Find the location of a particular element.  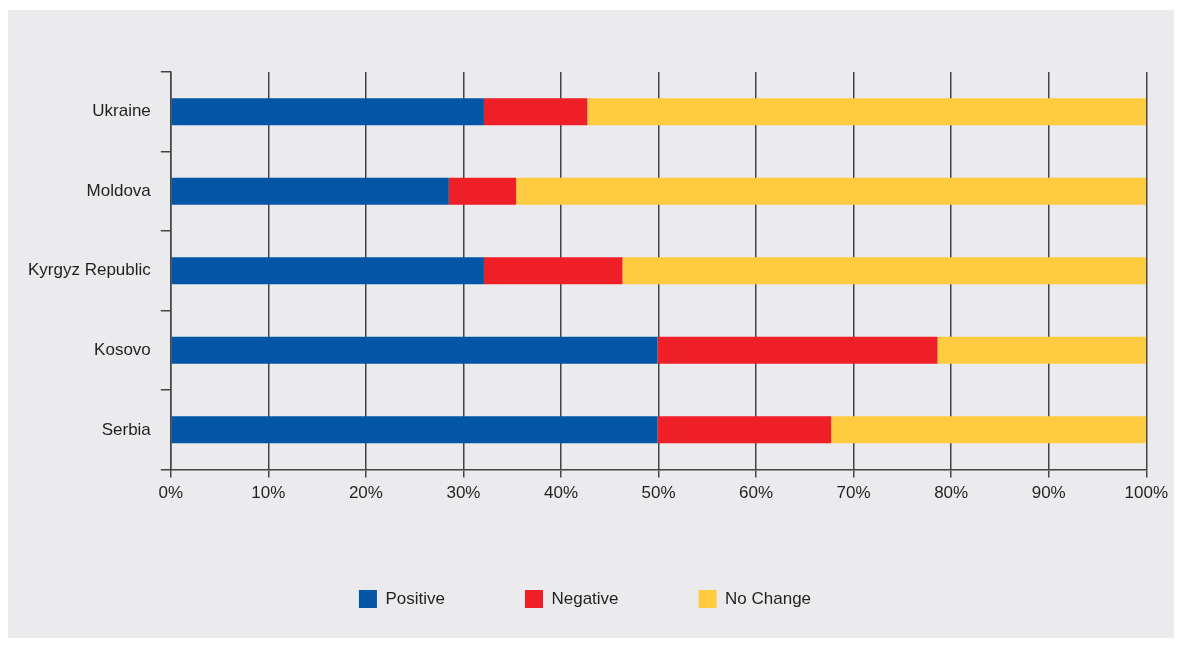

legend-label: Positive is located at coordinates (415, 598).